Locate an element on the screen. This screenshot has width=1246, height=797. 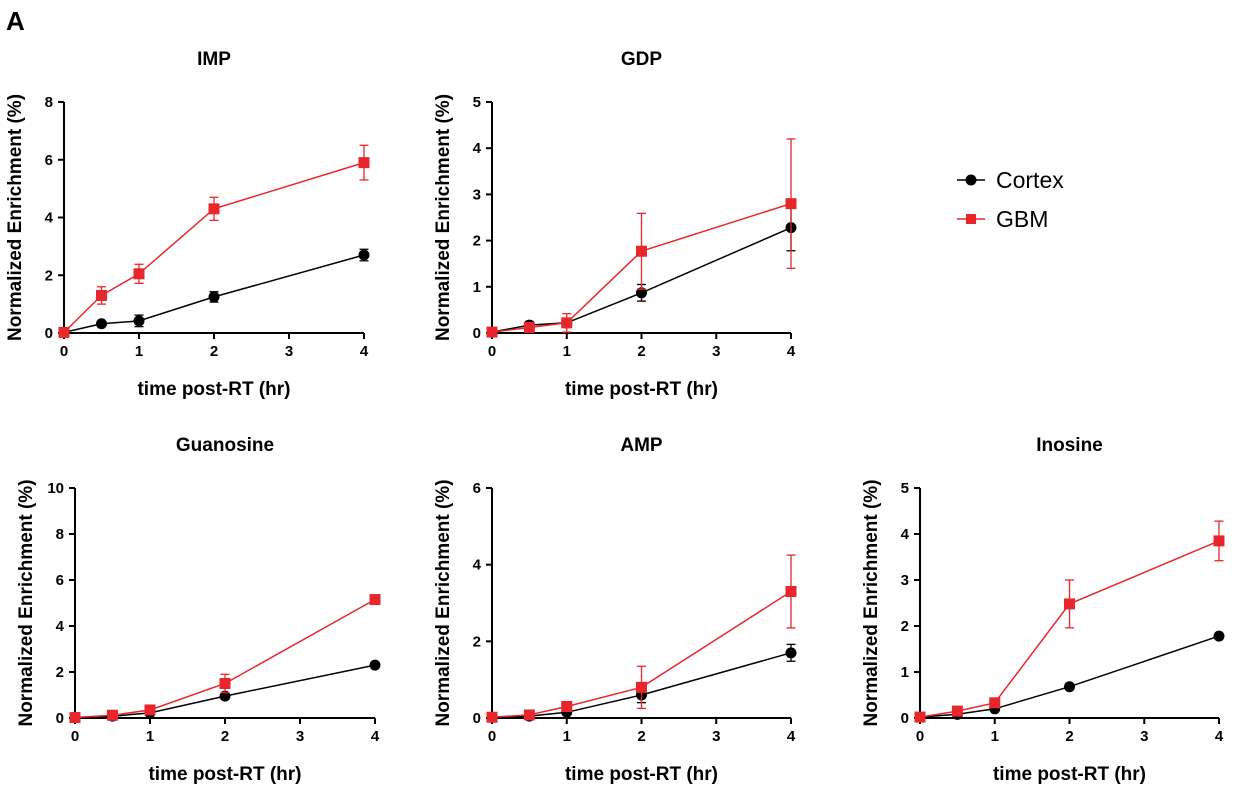
chart-title: GDP is located at coordinates (642, 59).